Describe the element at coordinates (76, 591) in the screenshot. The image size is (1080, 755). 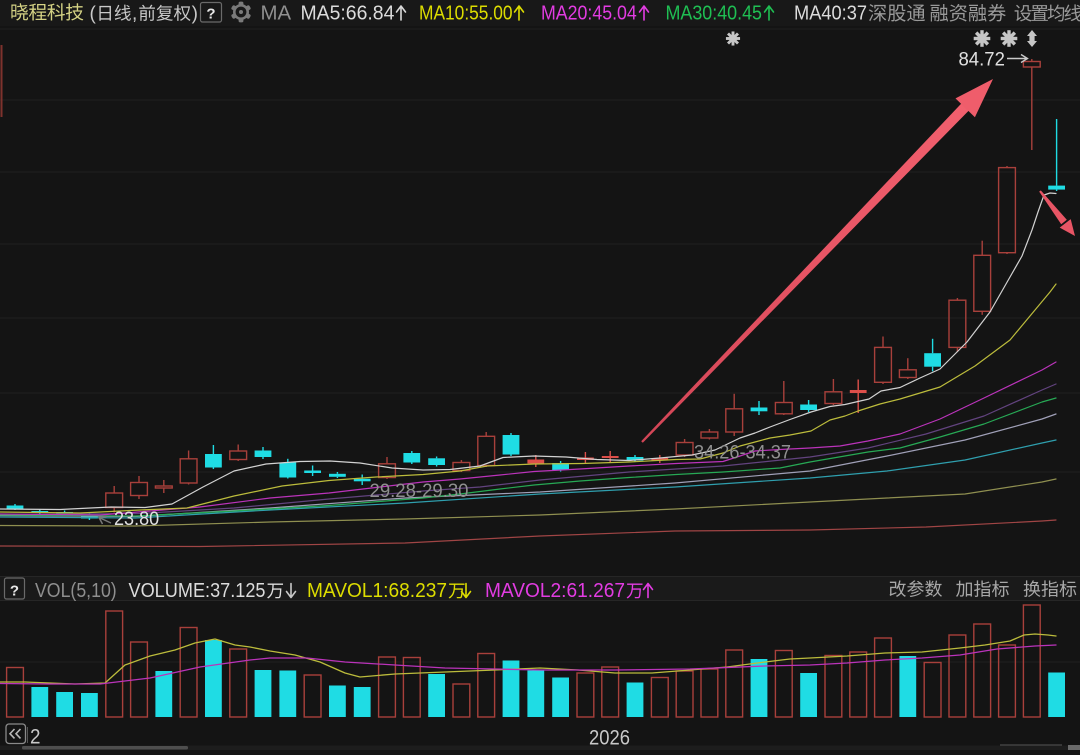
I see `svg-text: VOL(5,10)` at that location.